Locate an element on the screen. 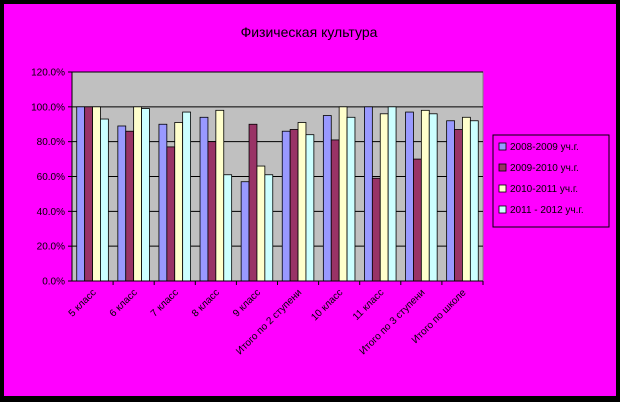 This screenshot has height=402, width=620. x-tick-label: 8 класс is located at coordinates (206, 303).